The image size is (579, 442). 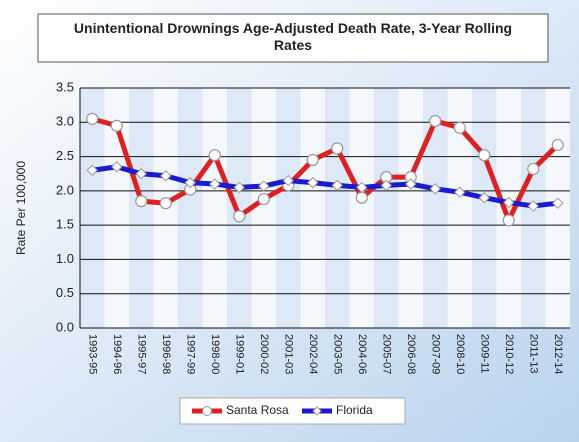 I want to click on y-tick-label: 1.5, so click(x=65, y=224).